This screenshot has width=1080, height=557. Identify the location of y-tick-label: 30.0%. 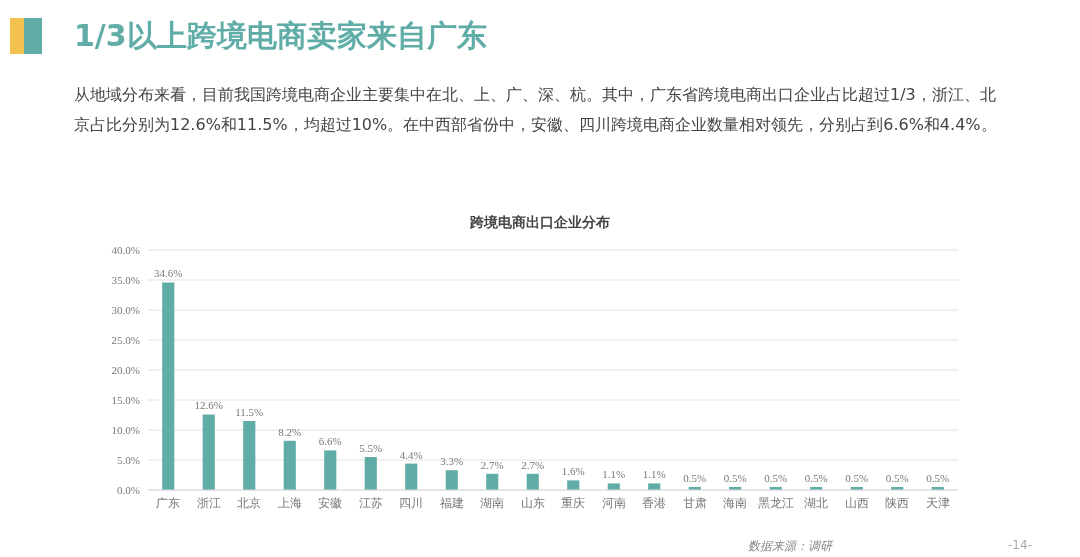
(125, 309).